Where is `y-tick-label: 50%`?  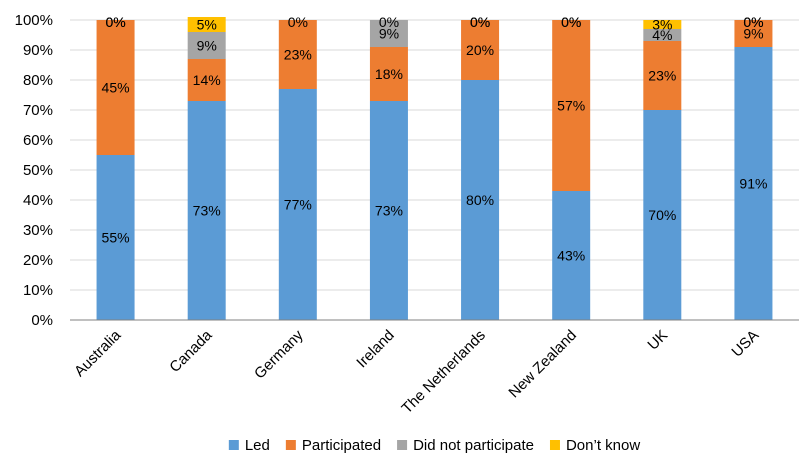 y-tick-label: 50% is located at coordinates (38, 170).